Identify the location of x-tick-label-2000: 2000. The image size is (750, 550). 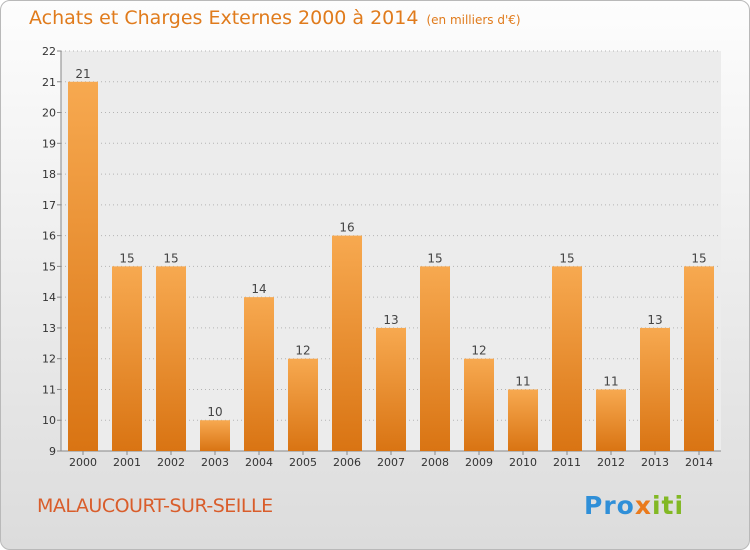
(83, 462).